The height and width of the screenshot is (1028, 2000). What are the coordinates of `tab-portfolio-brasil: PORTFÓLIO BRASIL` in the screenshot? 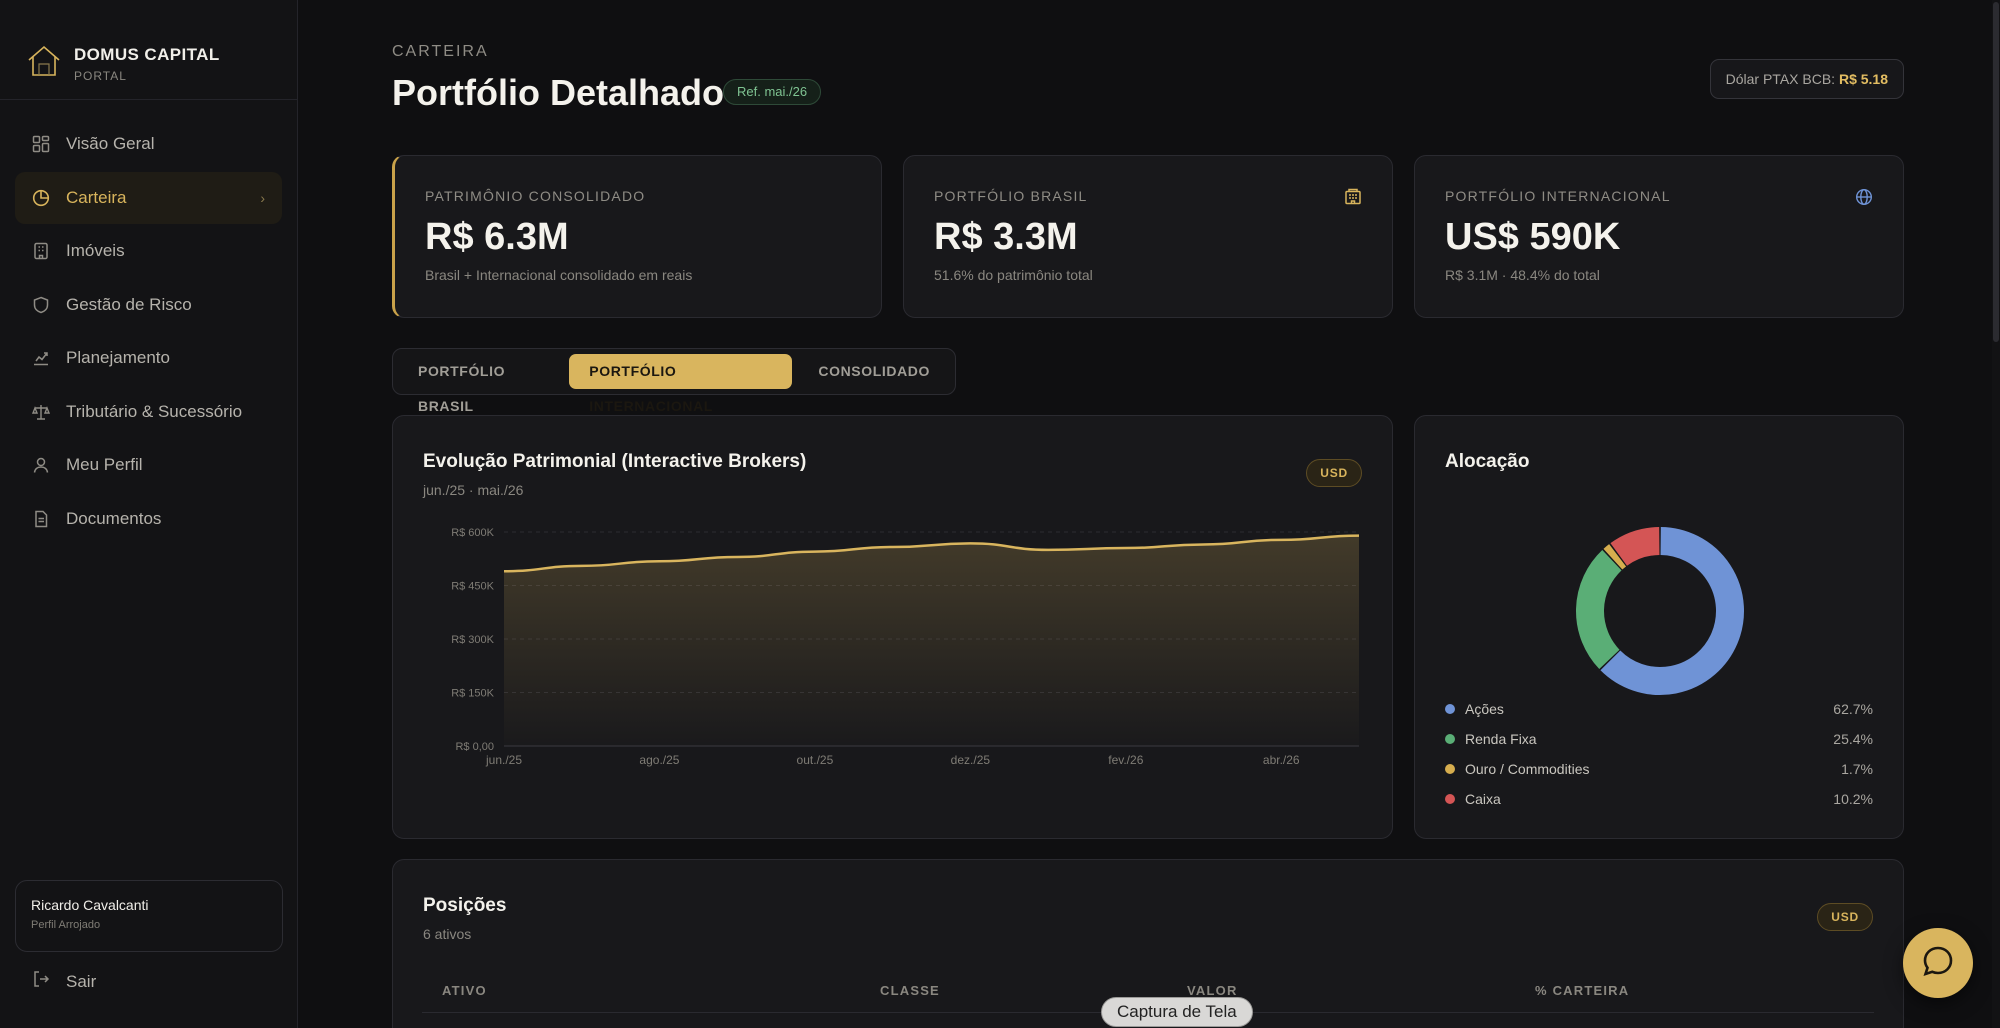 It's located at (462, 388).